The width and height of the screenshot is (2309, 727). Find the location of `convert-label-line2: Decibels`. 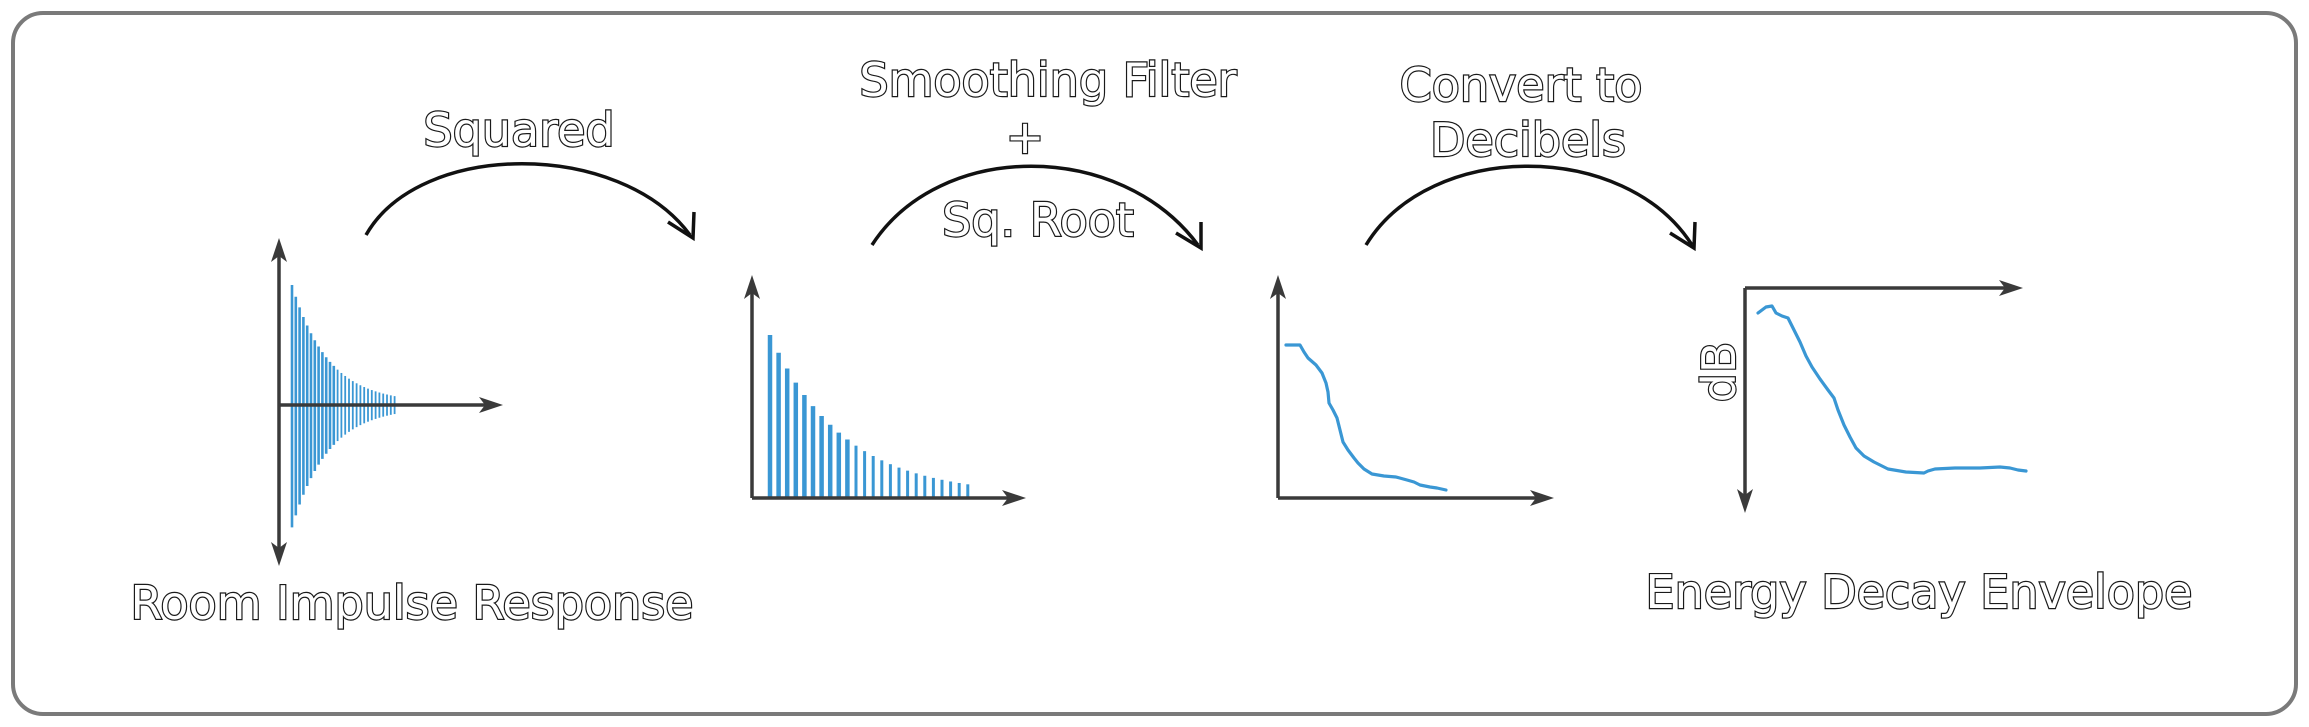

convert-label-line2: Decibels is located at coordinates (1528, 140).